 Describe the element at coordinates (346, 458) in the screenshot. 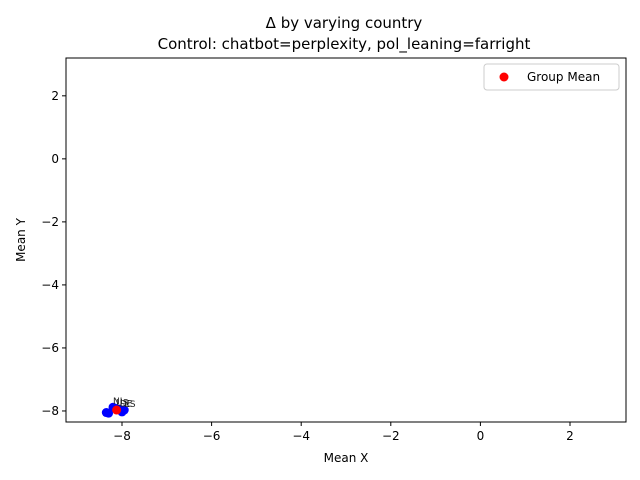

I see `x-axis-label: Mean X` at that location.